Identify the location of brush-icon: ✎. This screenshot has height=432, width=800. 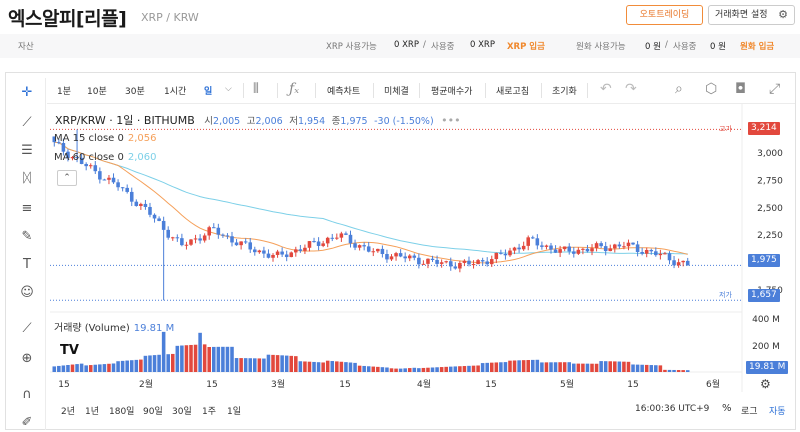
(27, 236).